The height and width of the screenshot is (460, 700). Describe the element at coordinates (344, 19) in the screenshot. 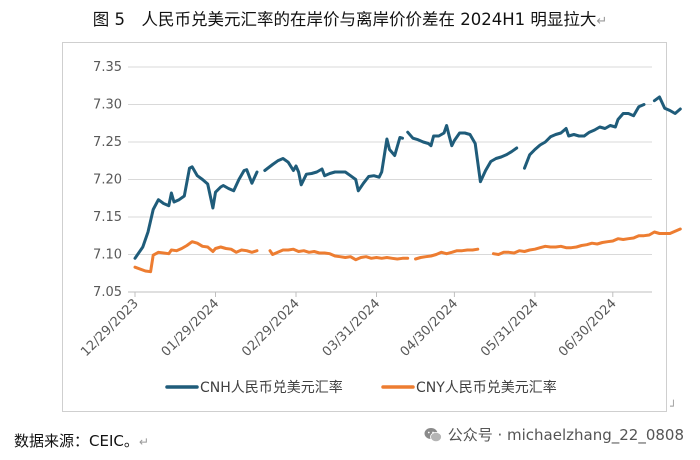

I see `title-text: 图 5 人民币兑美元汇率的在岸价与离岸价价差在 2024H1 明显拉大` at that location.